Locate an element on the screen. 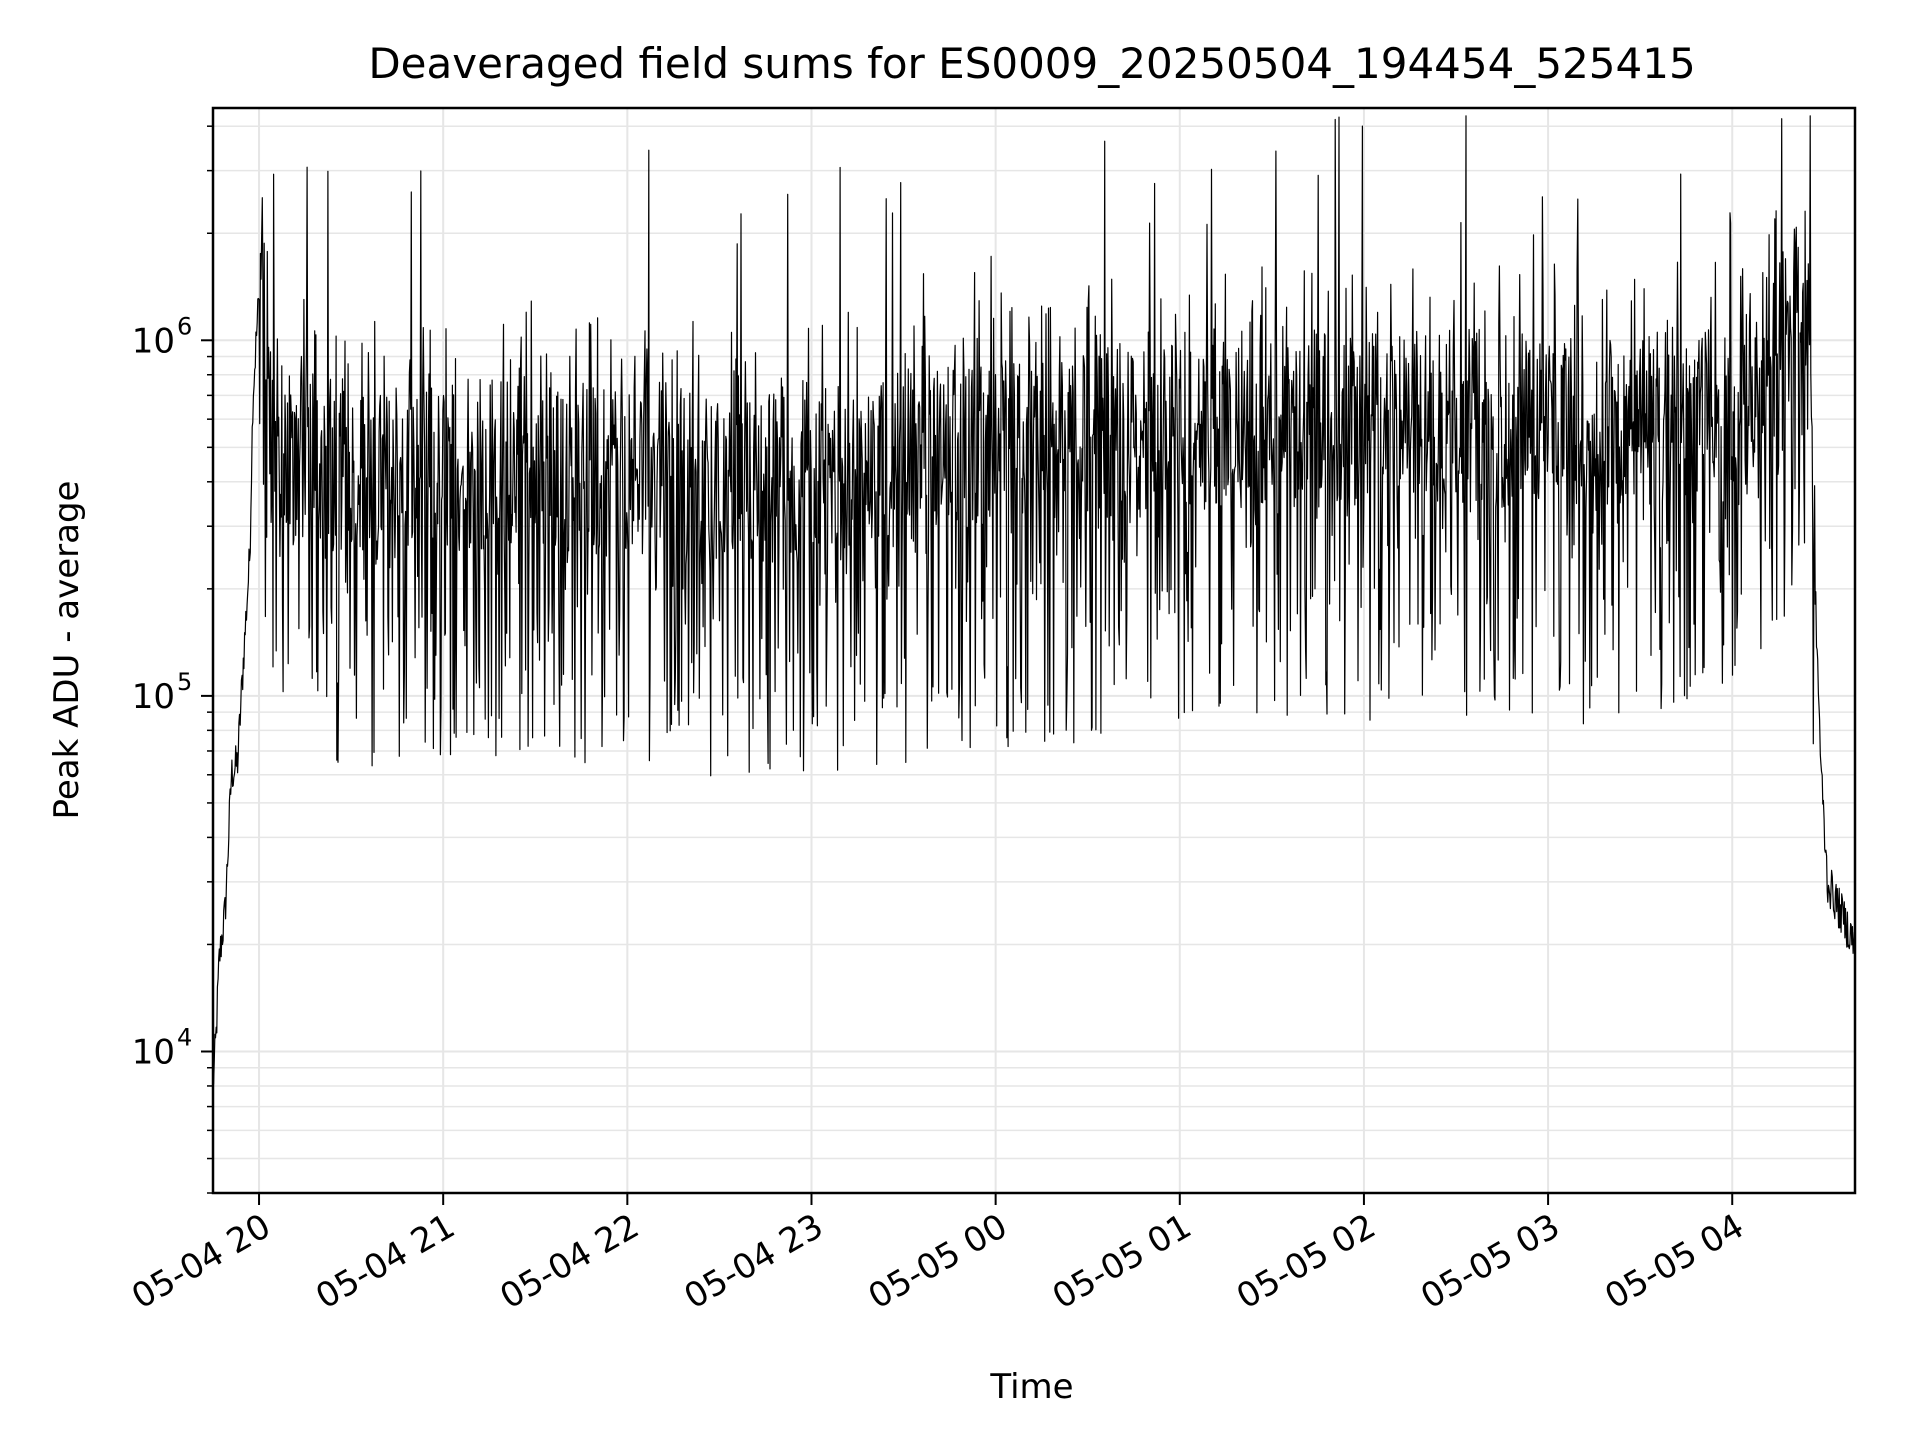 The height and width of the screenshot is (1440, 1920). x-axis-label: Time is located at coordinates (1031, 1387).